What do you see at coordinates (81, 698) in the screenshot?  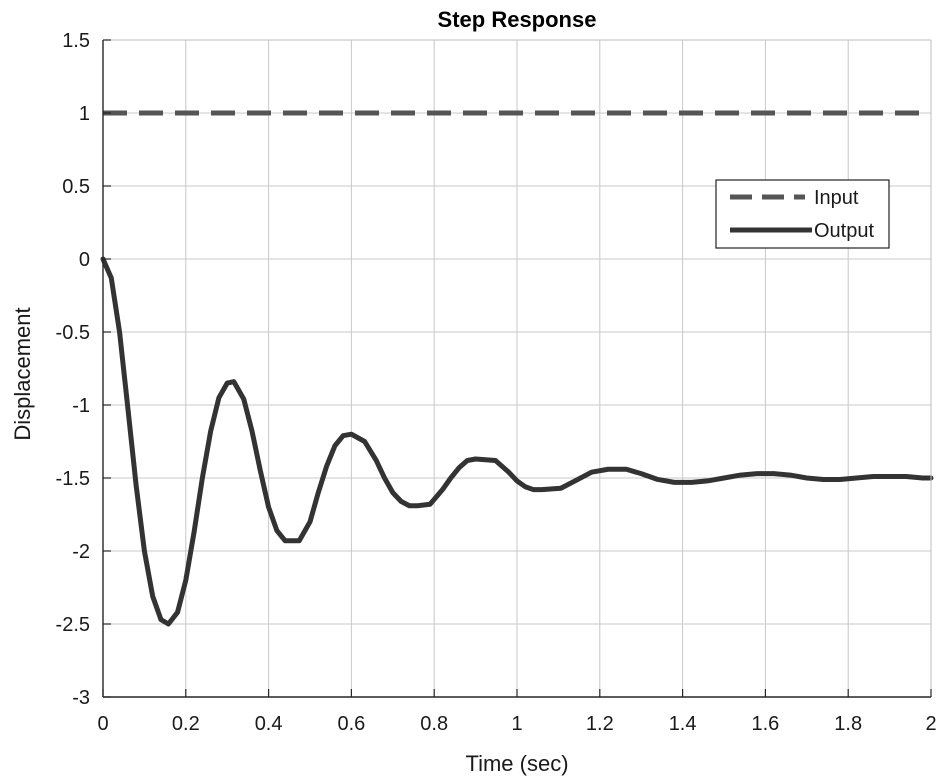 I see `y-tick-label: -3` at bounding box center [81, 698].